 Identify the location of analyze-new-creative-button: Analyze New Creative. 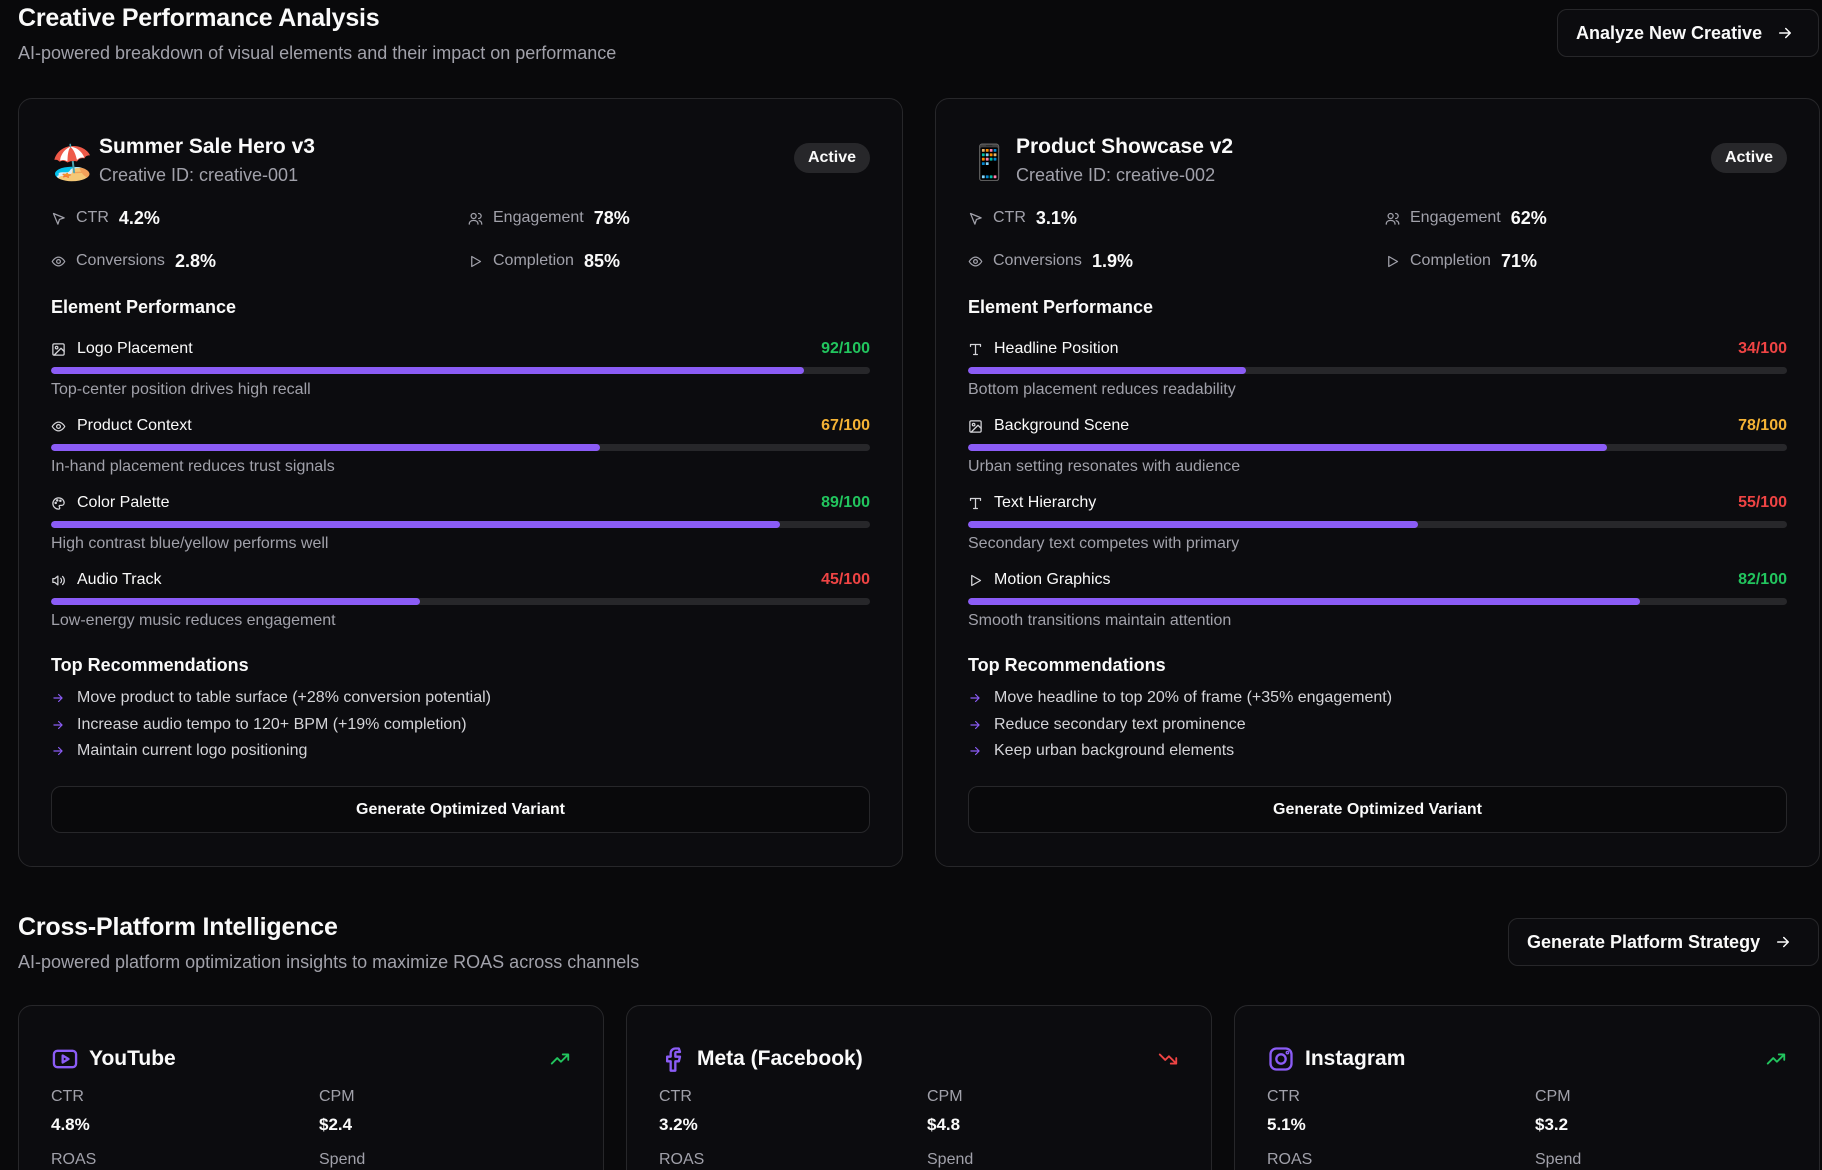
(1688, 33).